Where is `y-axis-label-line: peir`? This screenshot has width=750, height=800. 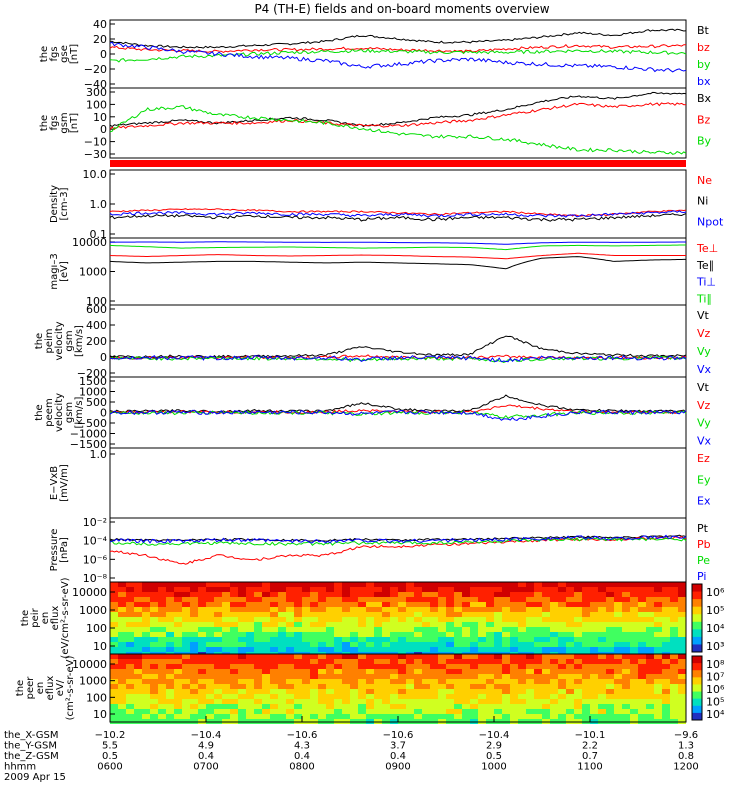
y-axis-label-line: peir is located at coordinates (35, 617).